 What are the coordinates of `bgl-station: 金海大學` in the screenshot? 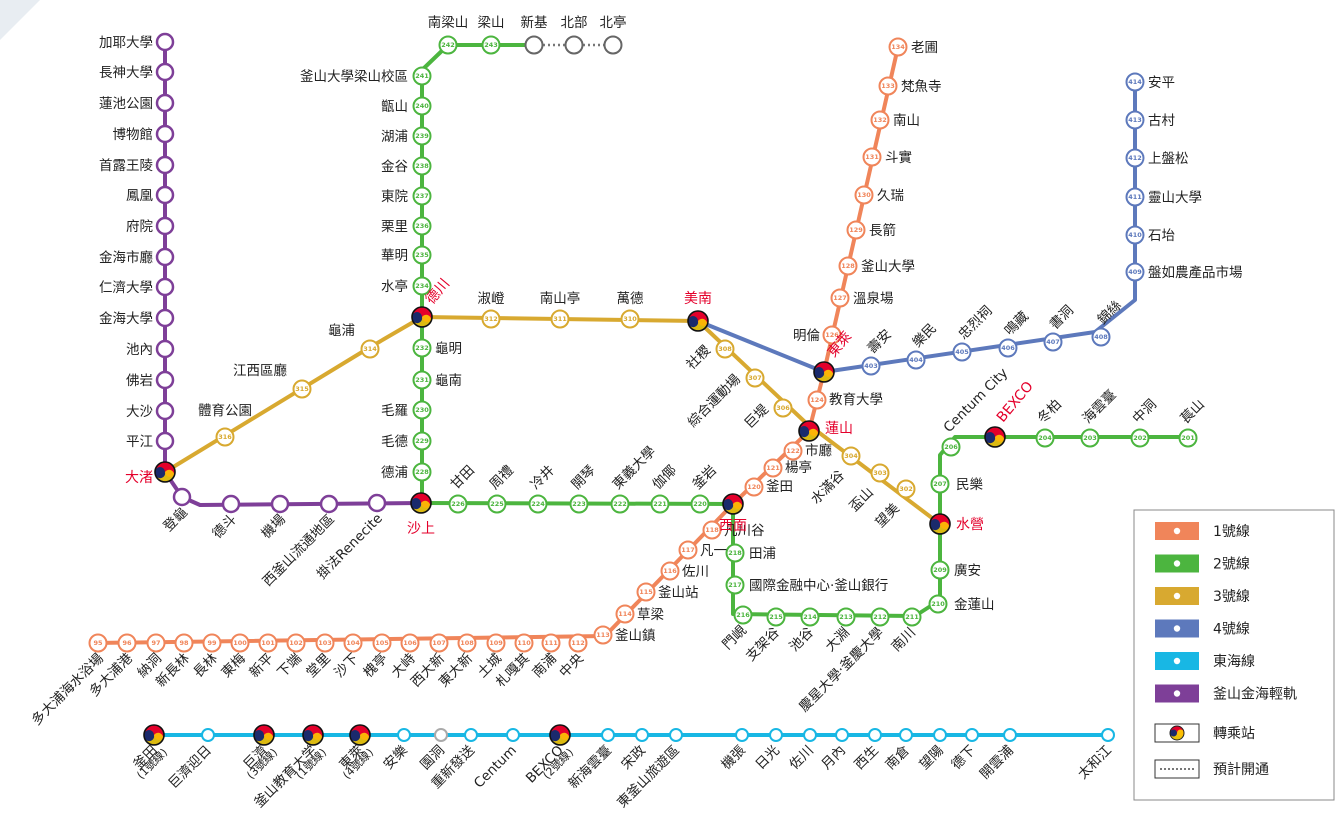 It's located at (137, 318).